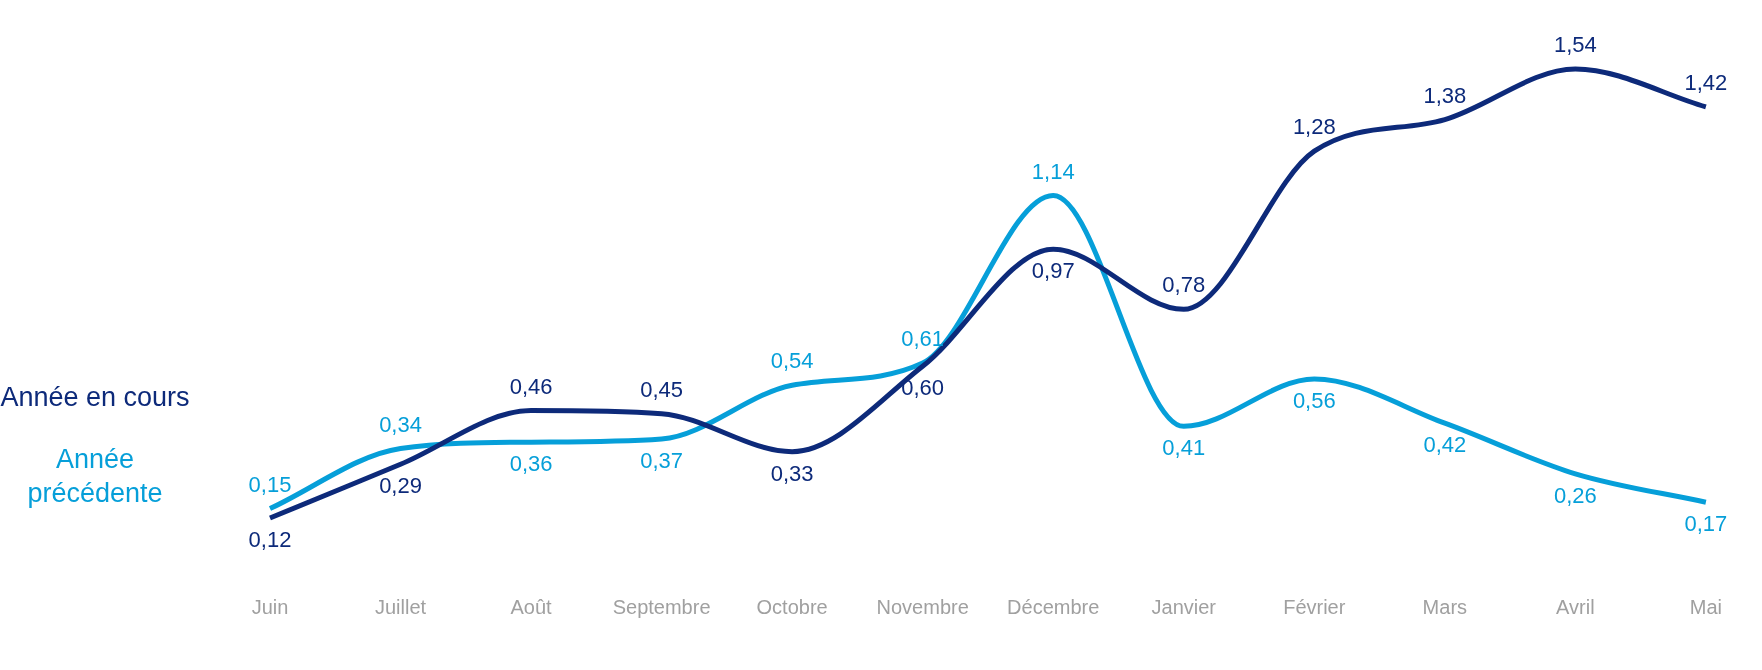 This screenshot has height=670, width=1762. I want to click on data-label: 1,54, so click(1575, 45).